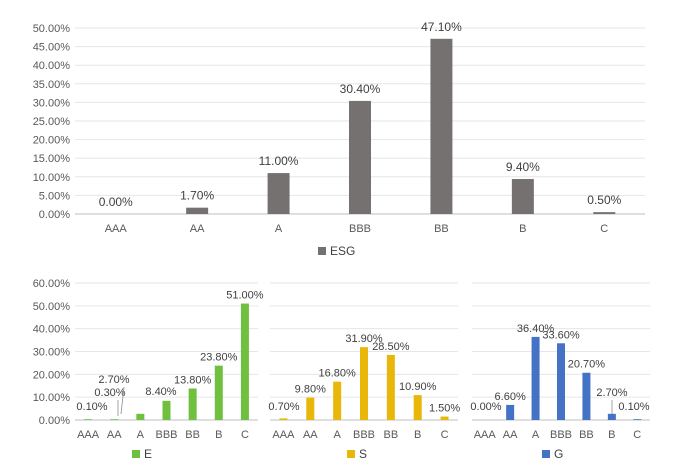 Image resolution: width=686 pixels, height=471 pixels. What do you see at coordinates (587, 365) in the screenshot?
I see `g-data-label: 20.70%` at bounding box center [587, 365].